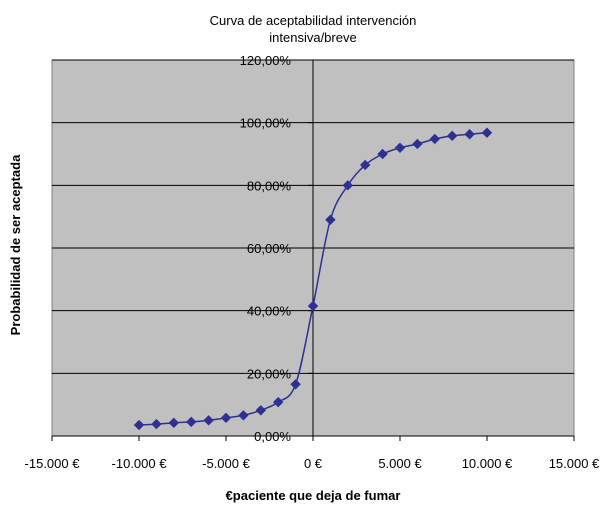 This screenshot has width=608, height=506. What do you see at coordinates (313, 495) in the screenshot?
I see `x-axis-label: €paciente que deja de fumar` at bounding box center [313, 495].